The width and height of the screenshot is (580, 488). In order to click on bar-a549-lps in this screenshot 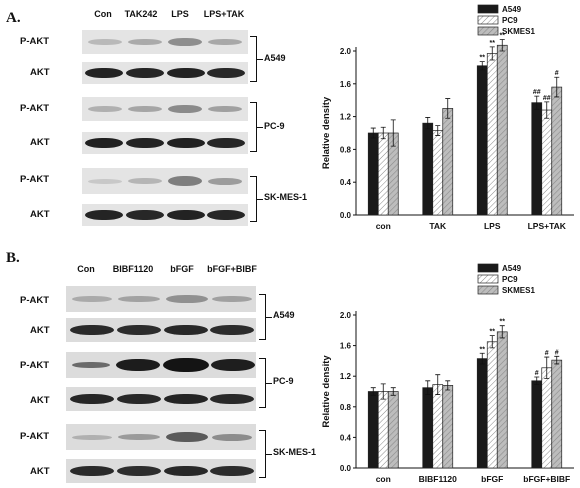, I will do `click(482, 140)`.